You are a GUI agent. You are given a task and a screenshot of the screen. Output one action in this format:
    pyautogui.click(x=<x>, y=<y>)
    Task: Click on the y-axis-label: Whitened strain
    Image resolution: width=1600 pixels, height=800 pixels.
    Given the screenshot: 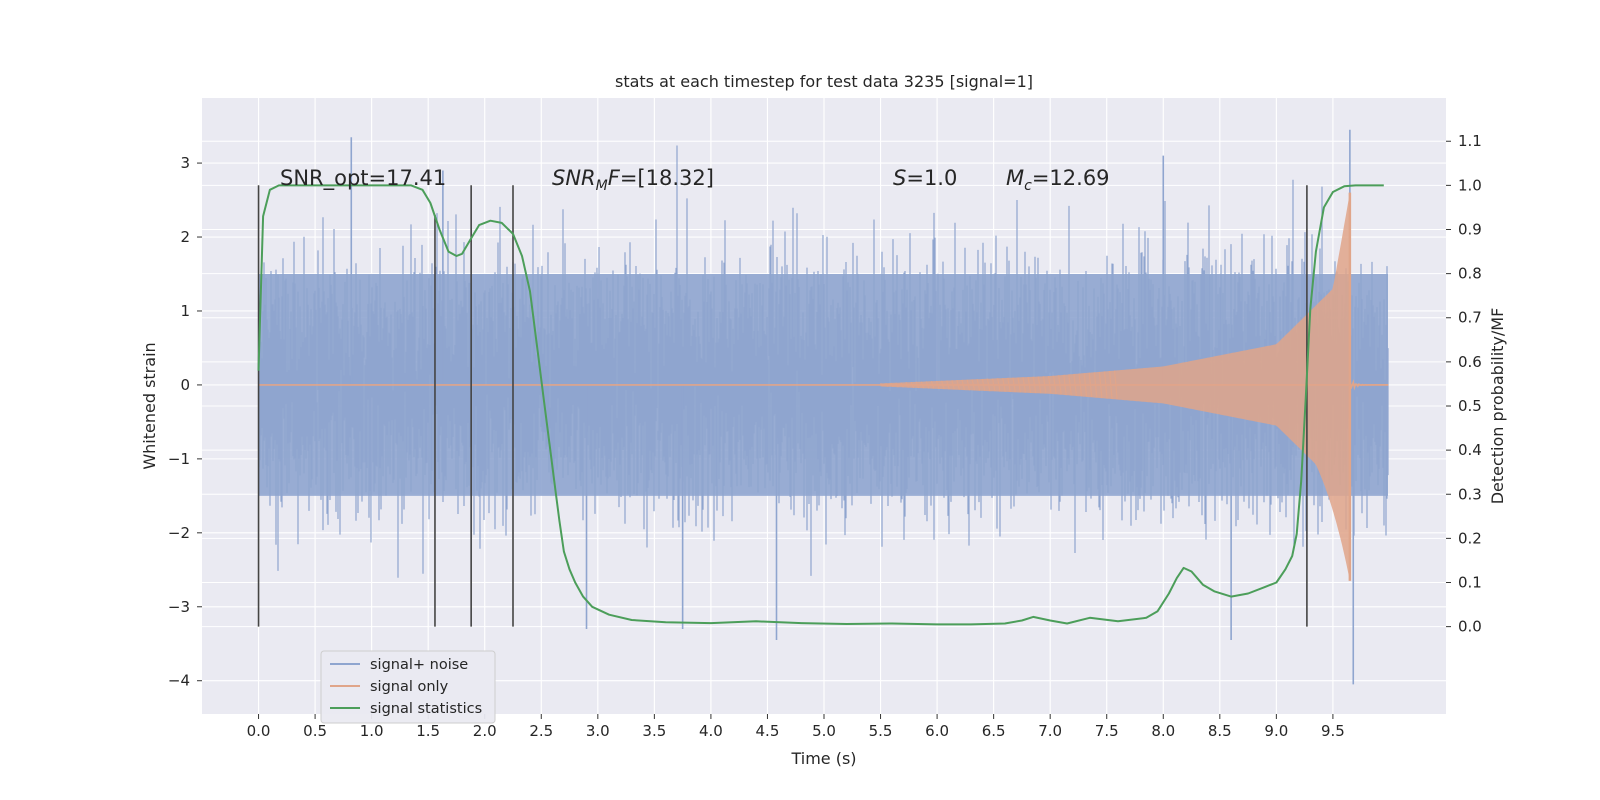 What is the action you would take?
    pyautogui.click(x=149, y=405)
    